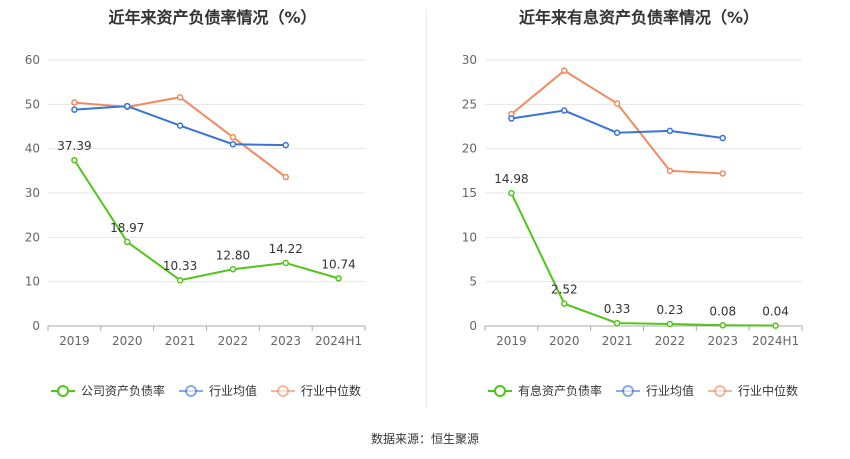  What do you see at coordinates (286, 249) in the screenshot?
I see `data-label: 14.22` at bounding box center [286, 249].